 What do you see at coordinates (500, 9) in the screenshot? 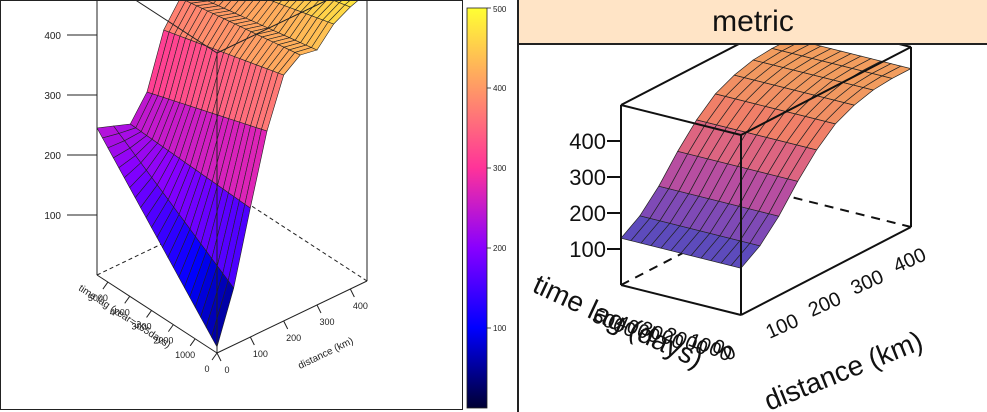
I see `colorbar-tick-label: 500` at bounding box center [500, 9].